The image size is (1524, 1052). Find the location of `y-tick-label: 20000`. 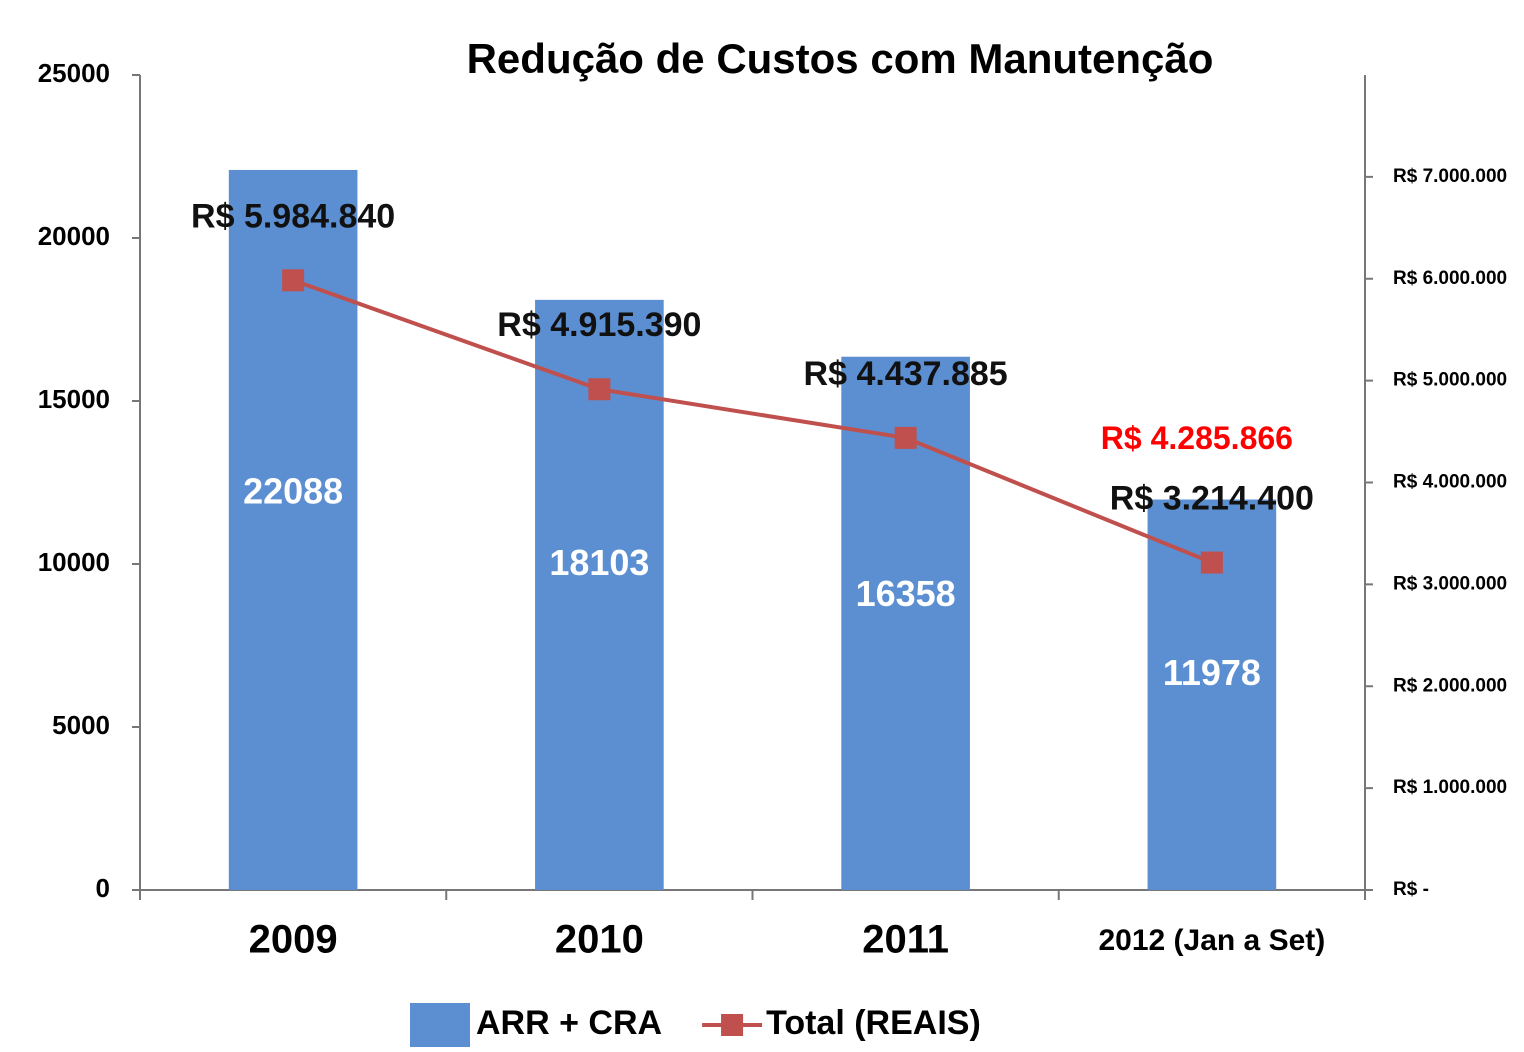

y-tick-label: 20000 is located at coordinates (74, 236).